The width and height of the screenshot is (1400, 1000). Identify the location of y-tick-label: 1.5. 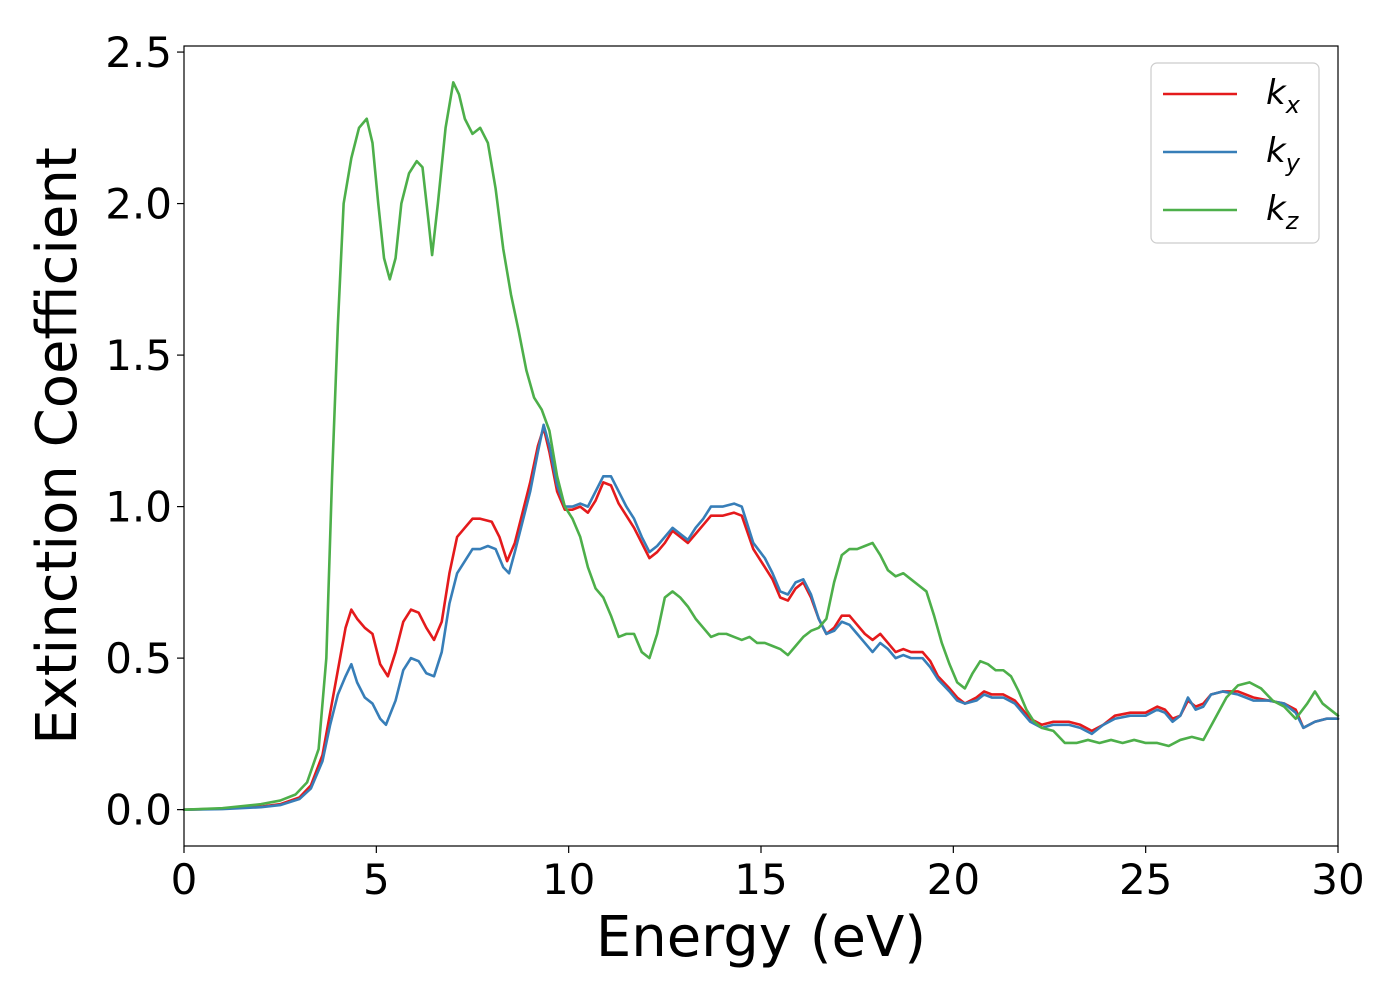
(138, 355).